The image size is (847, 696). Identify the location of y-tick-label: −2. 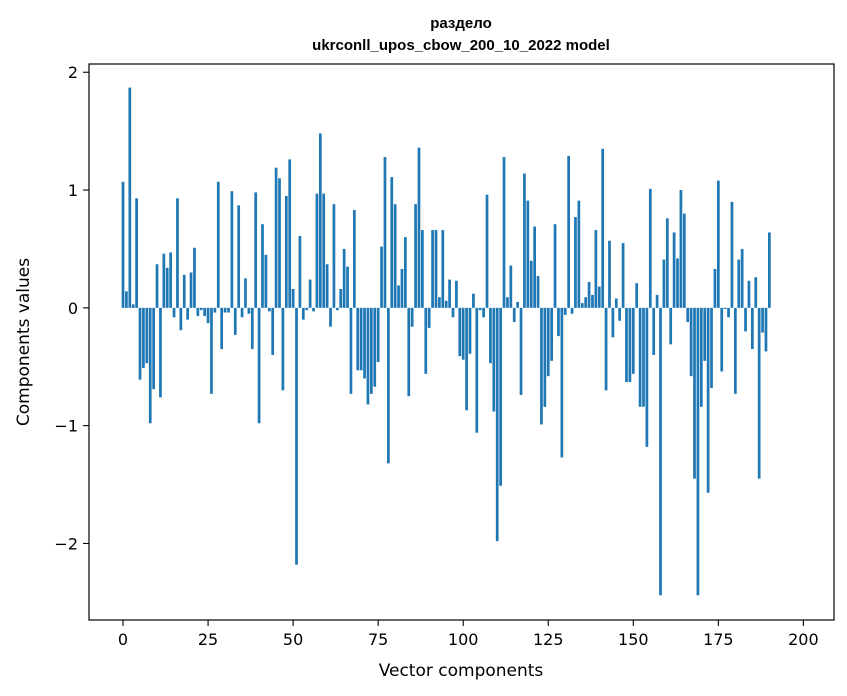
(66, 543).